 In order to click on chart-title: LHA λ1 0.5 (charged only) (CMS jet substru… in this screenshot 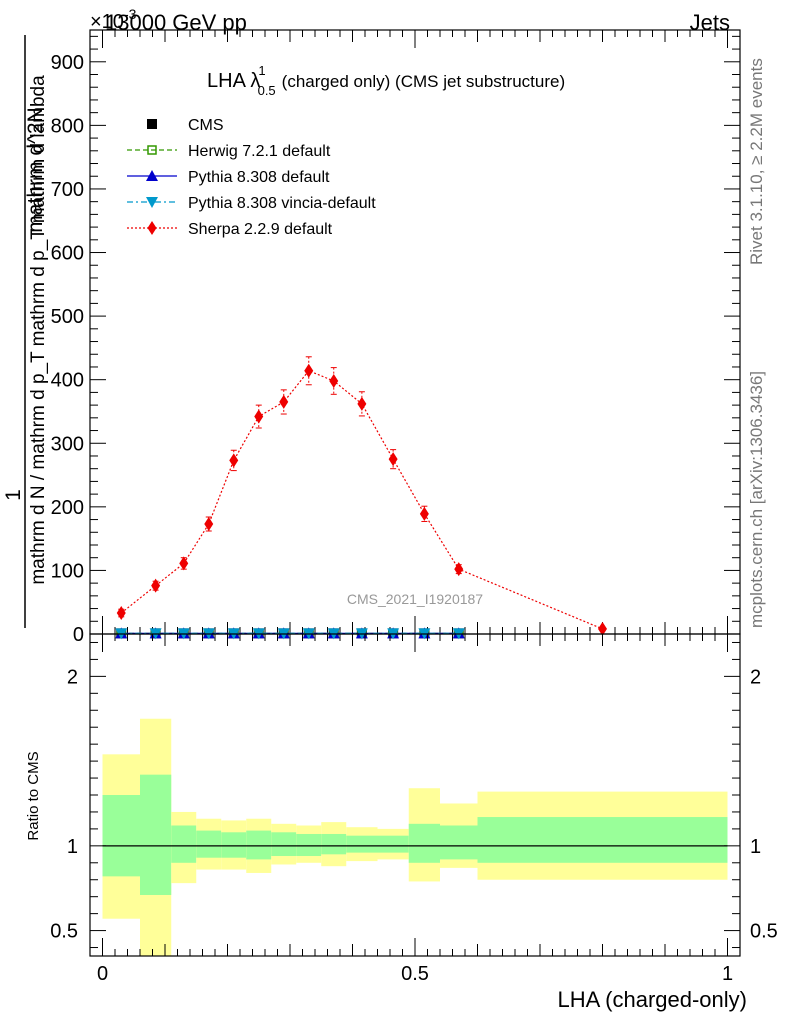, I will do `click(386, 80)`.